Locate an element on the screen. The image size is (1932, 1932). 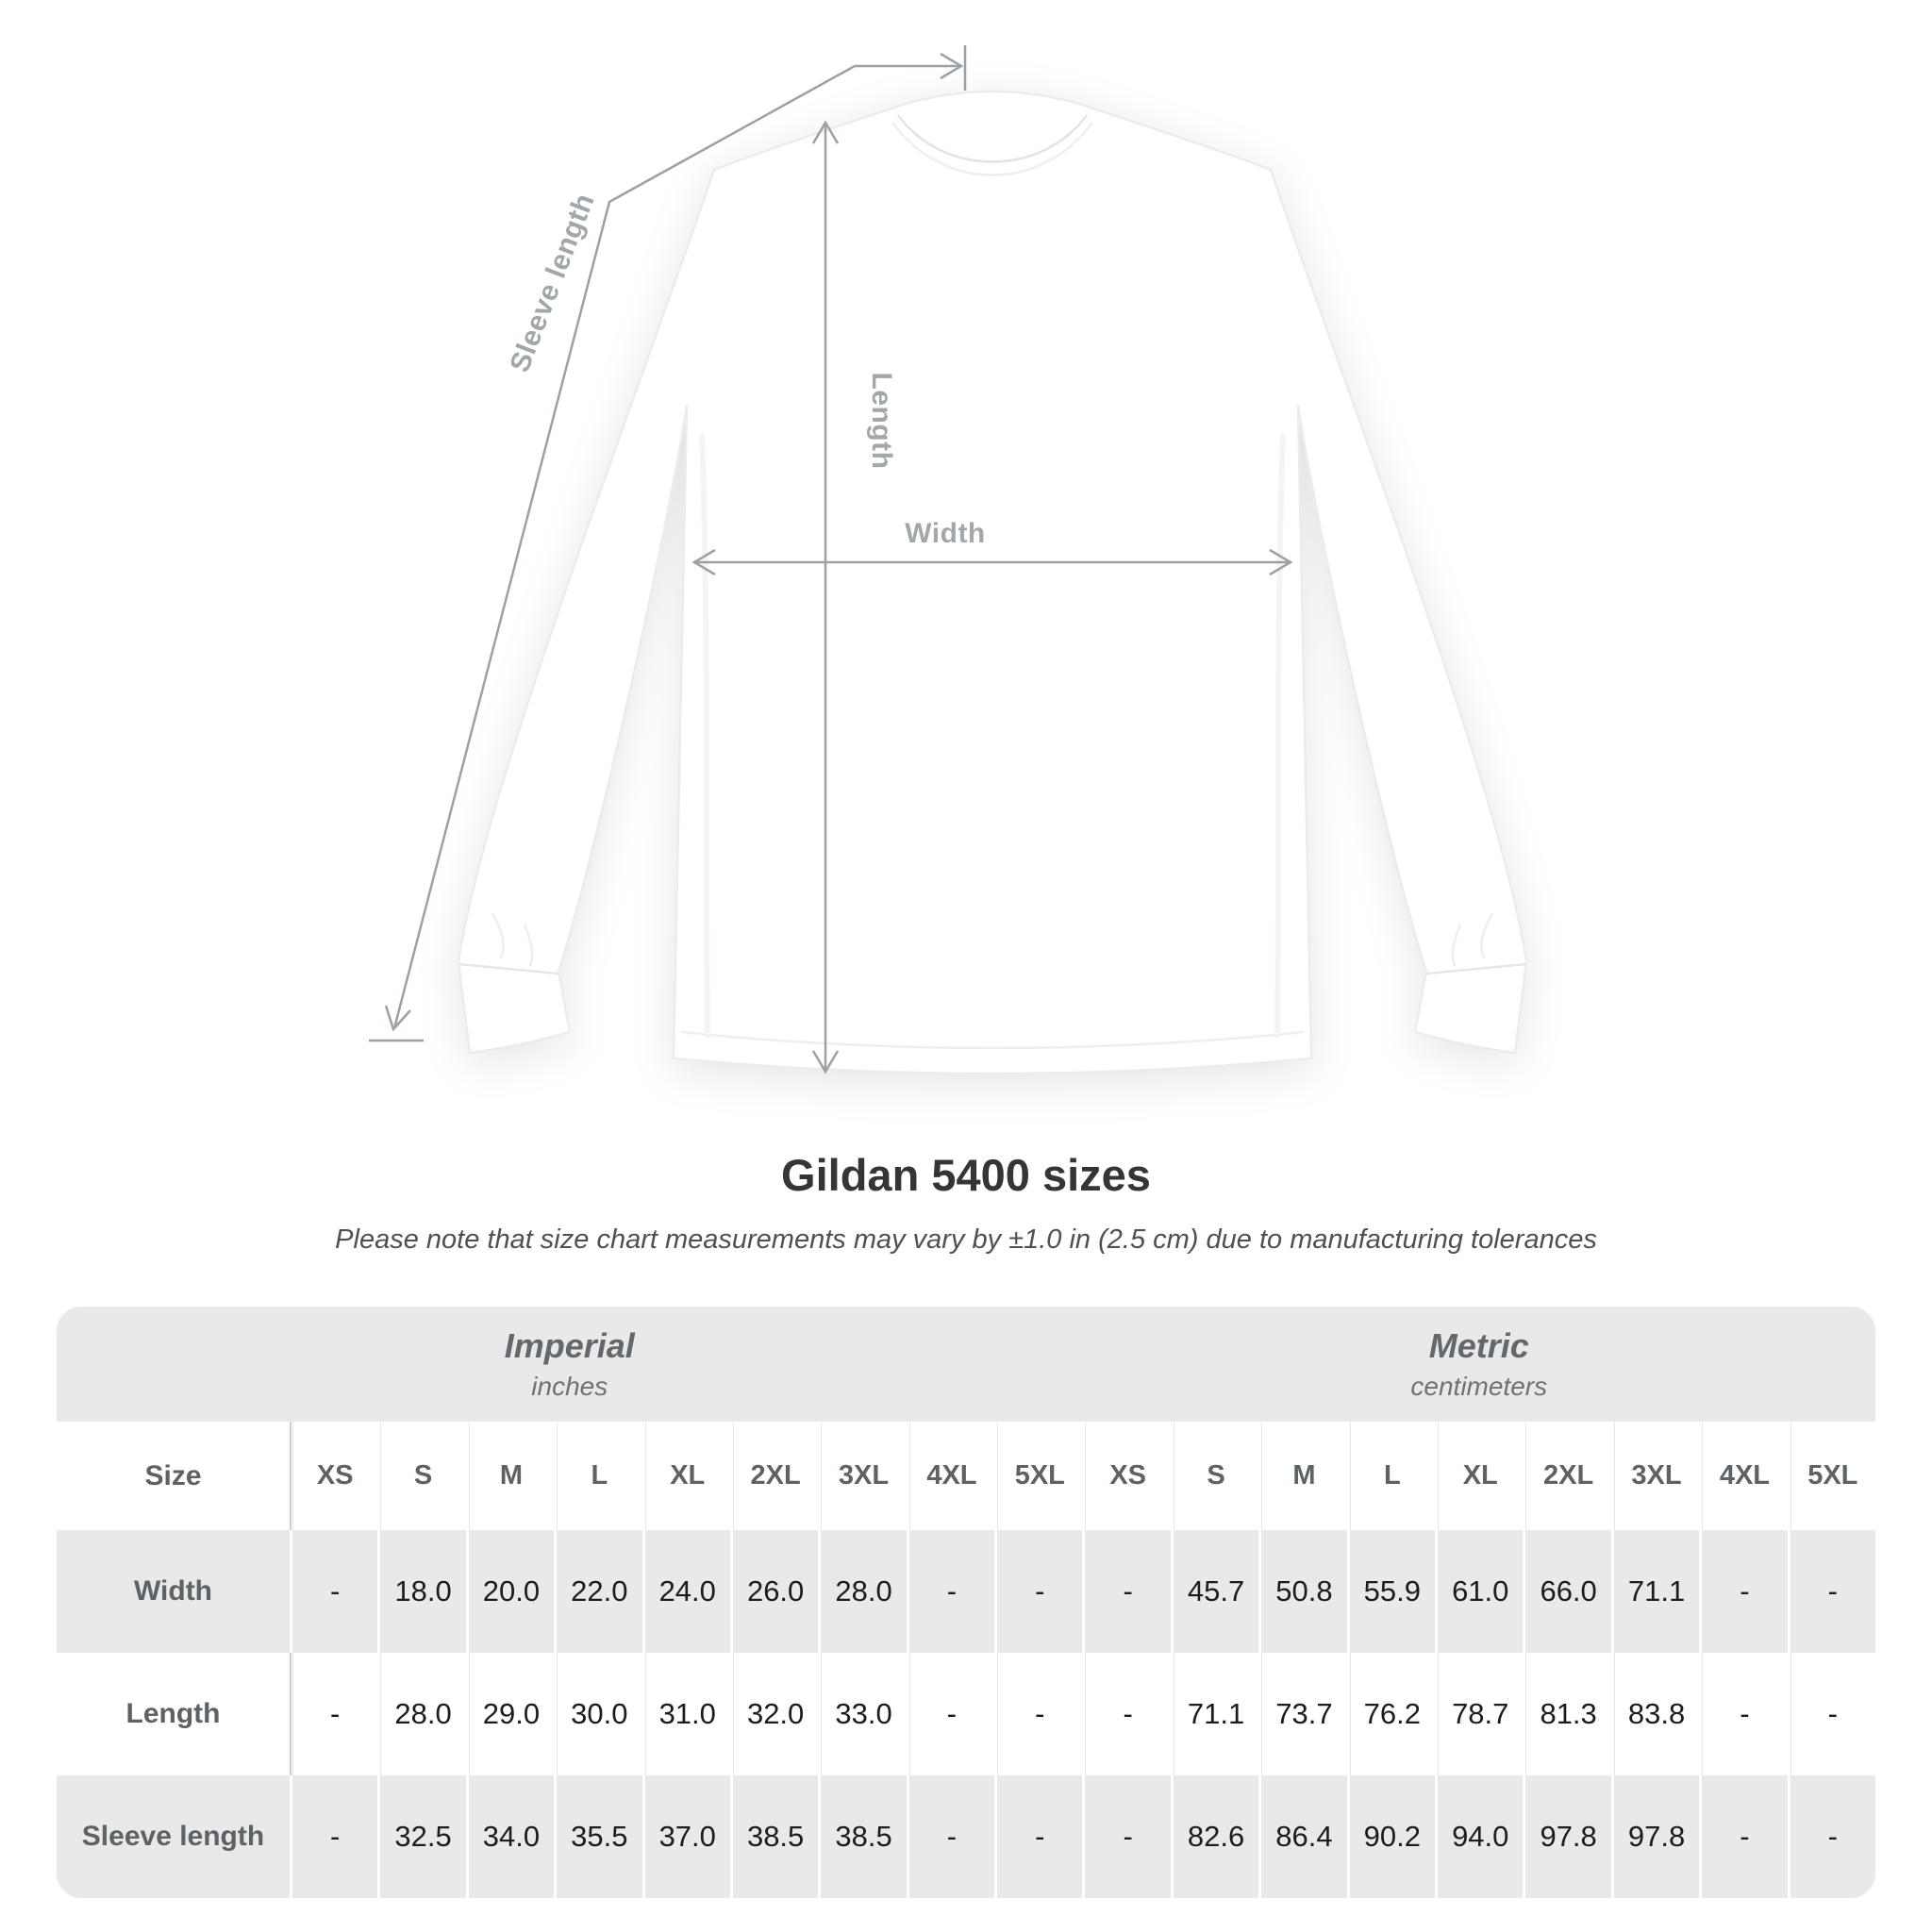
row-label: Width is located at coordinates (173, 1591).